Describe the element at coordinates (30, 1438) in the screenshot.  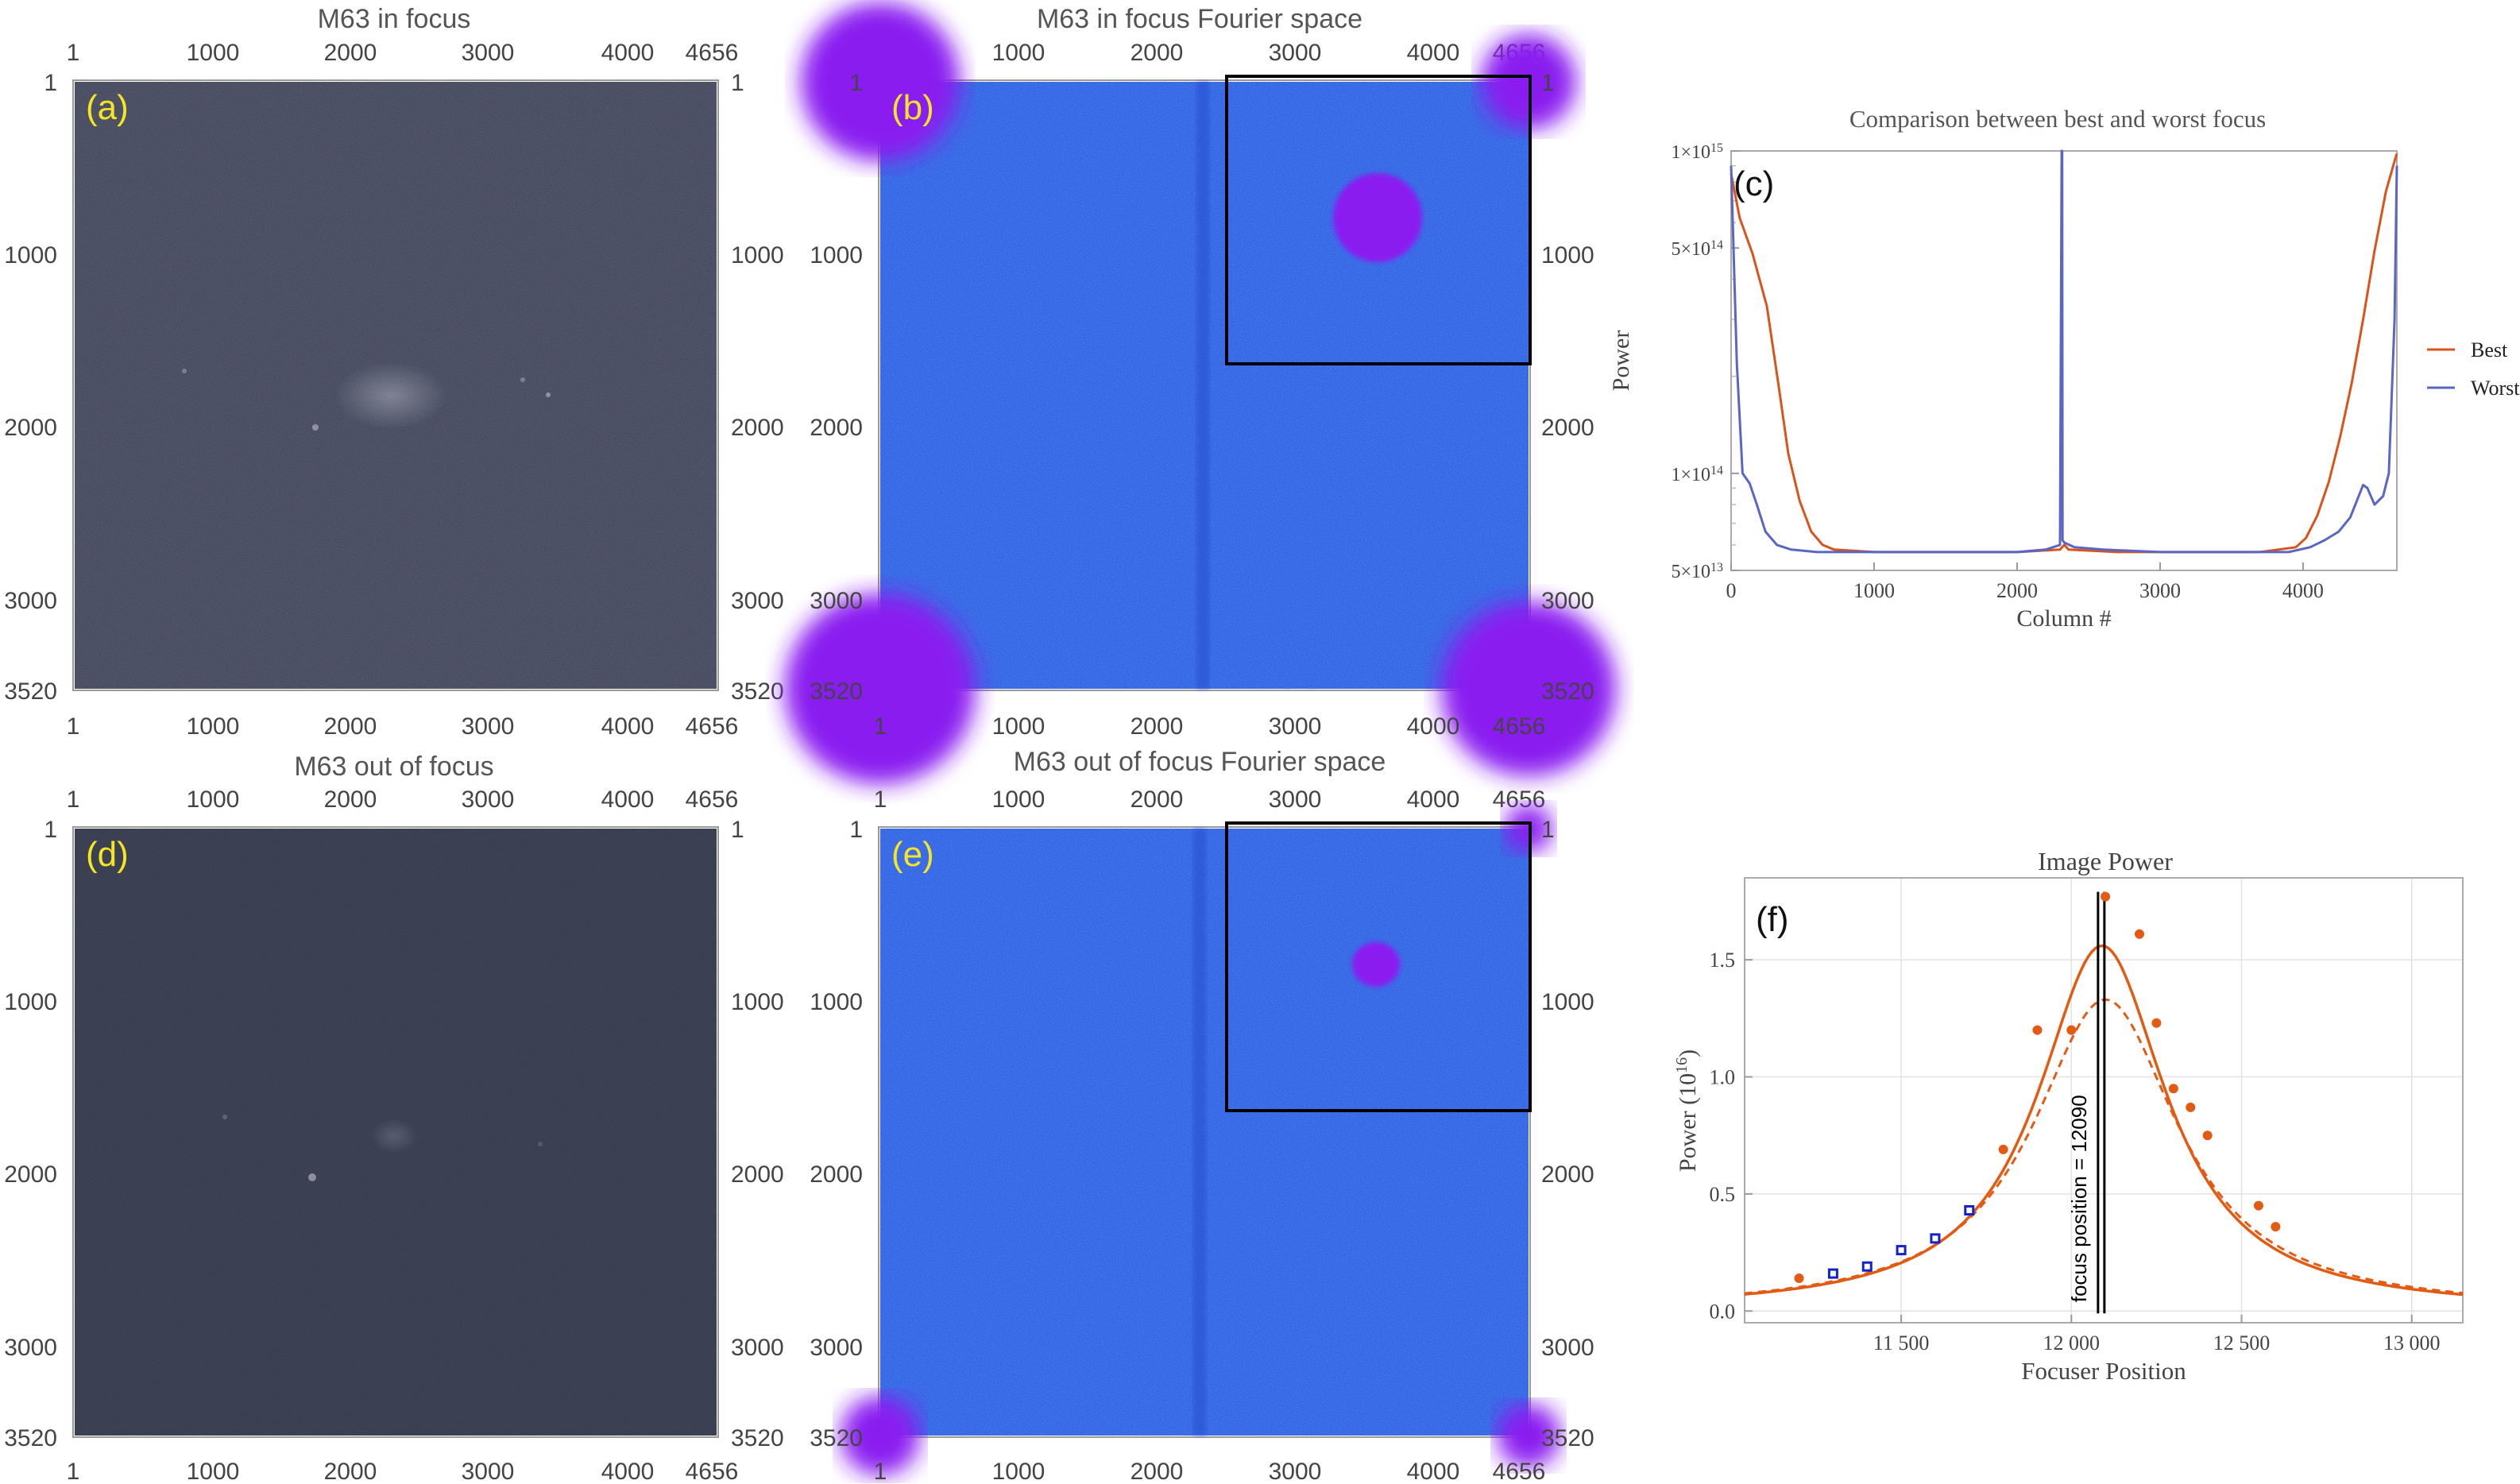
I see `panel-d-left-tick-label: 3520` at that location.